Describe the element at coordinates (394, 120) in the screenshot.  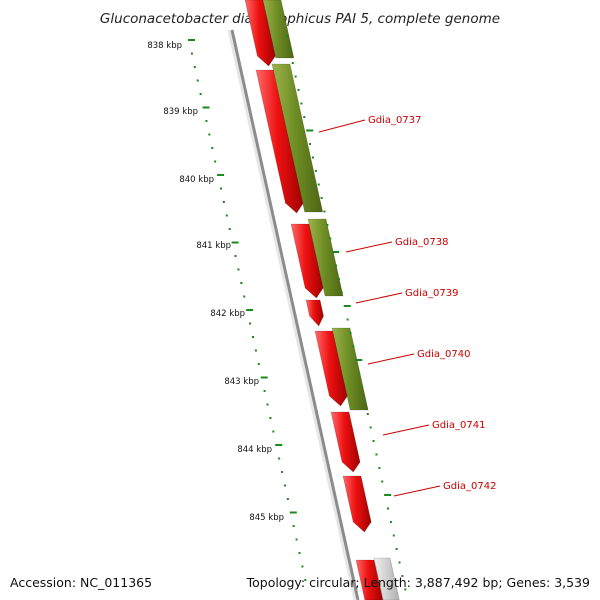
I see `gene-label: Gdia_0737` at that location.